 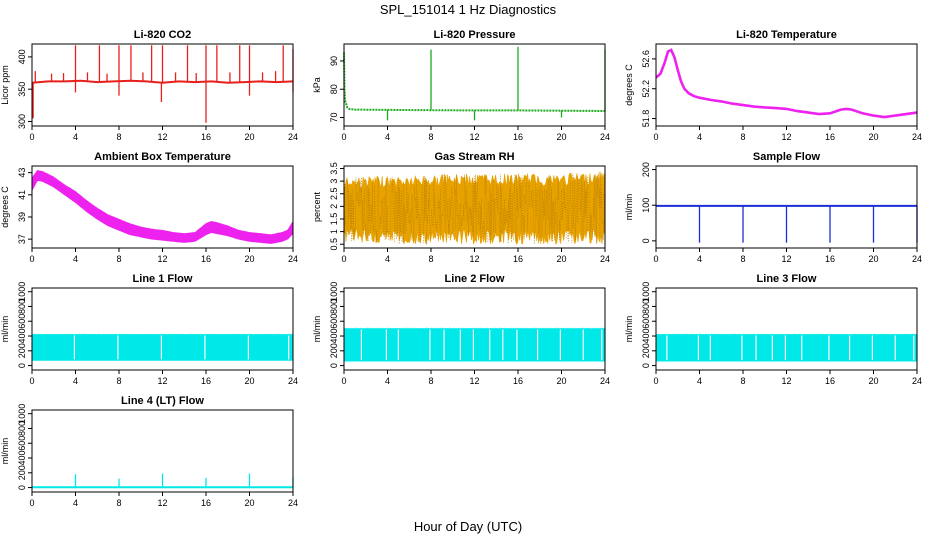 What do you see at coordinates (334, 193) in the screenshot?
I see `y-tick-label: 2.5` at bounding box center [334, 193].